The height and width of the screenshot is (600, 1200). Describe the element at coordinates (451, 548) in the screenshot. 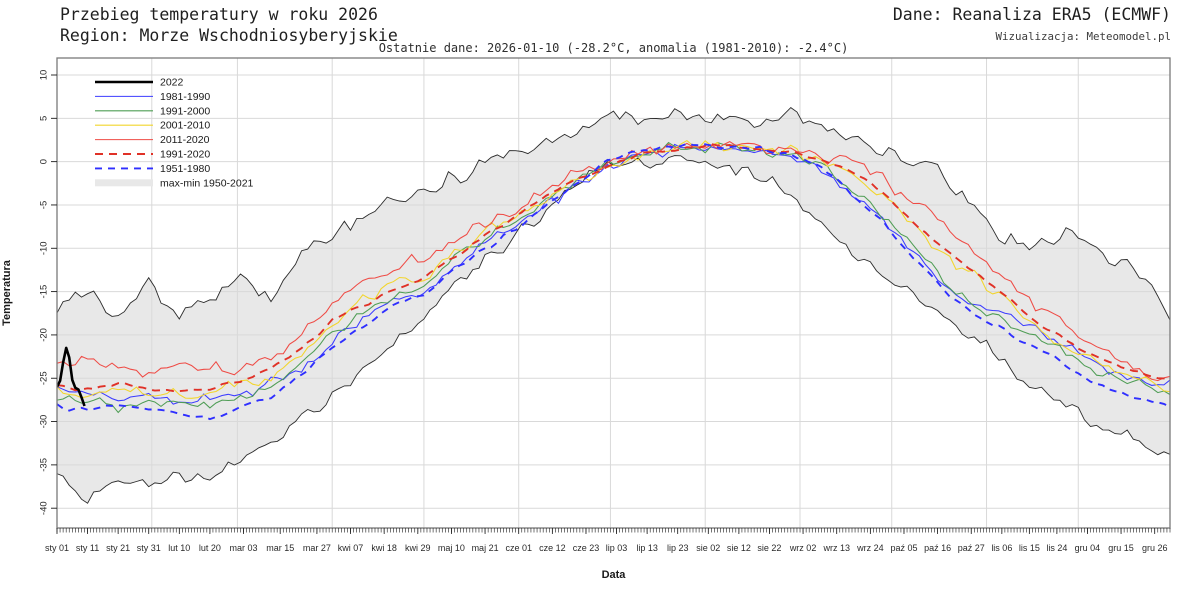

I see `x-tick-label: maj 10` at that location.